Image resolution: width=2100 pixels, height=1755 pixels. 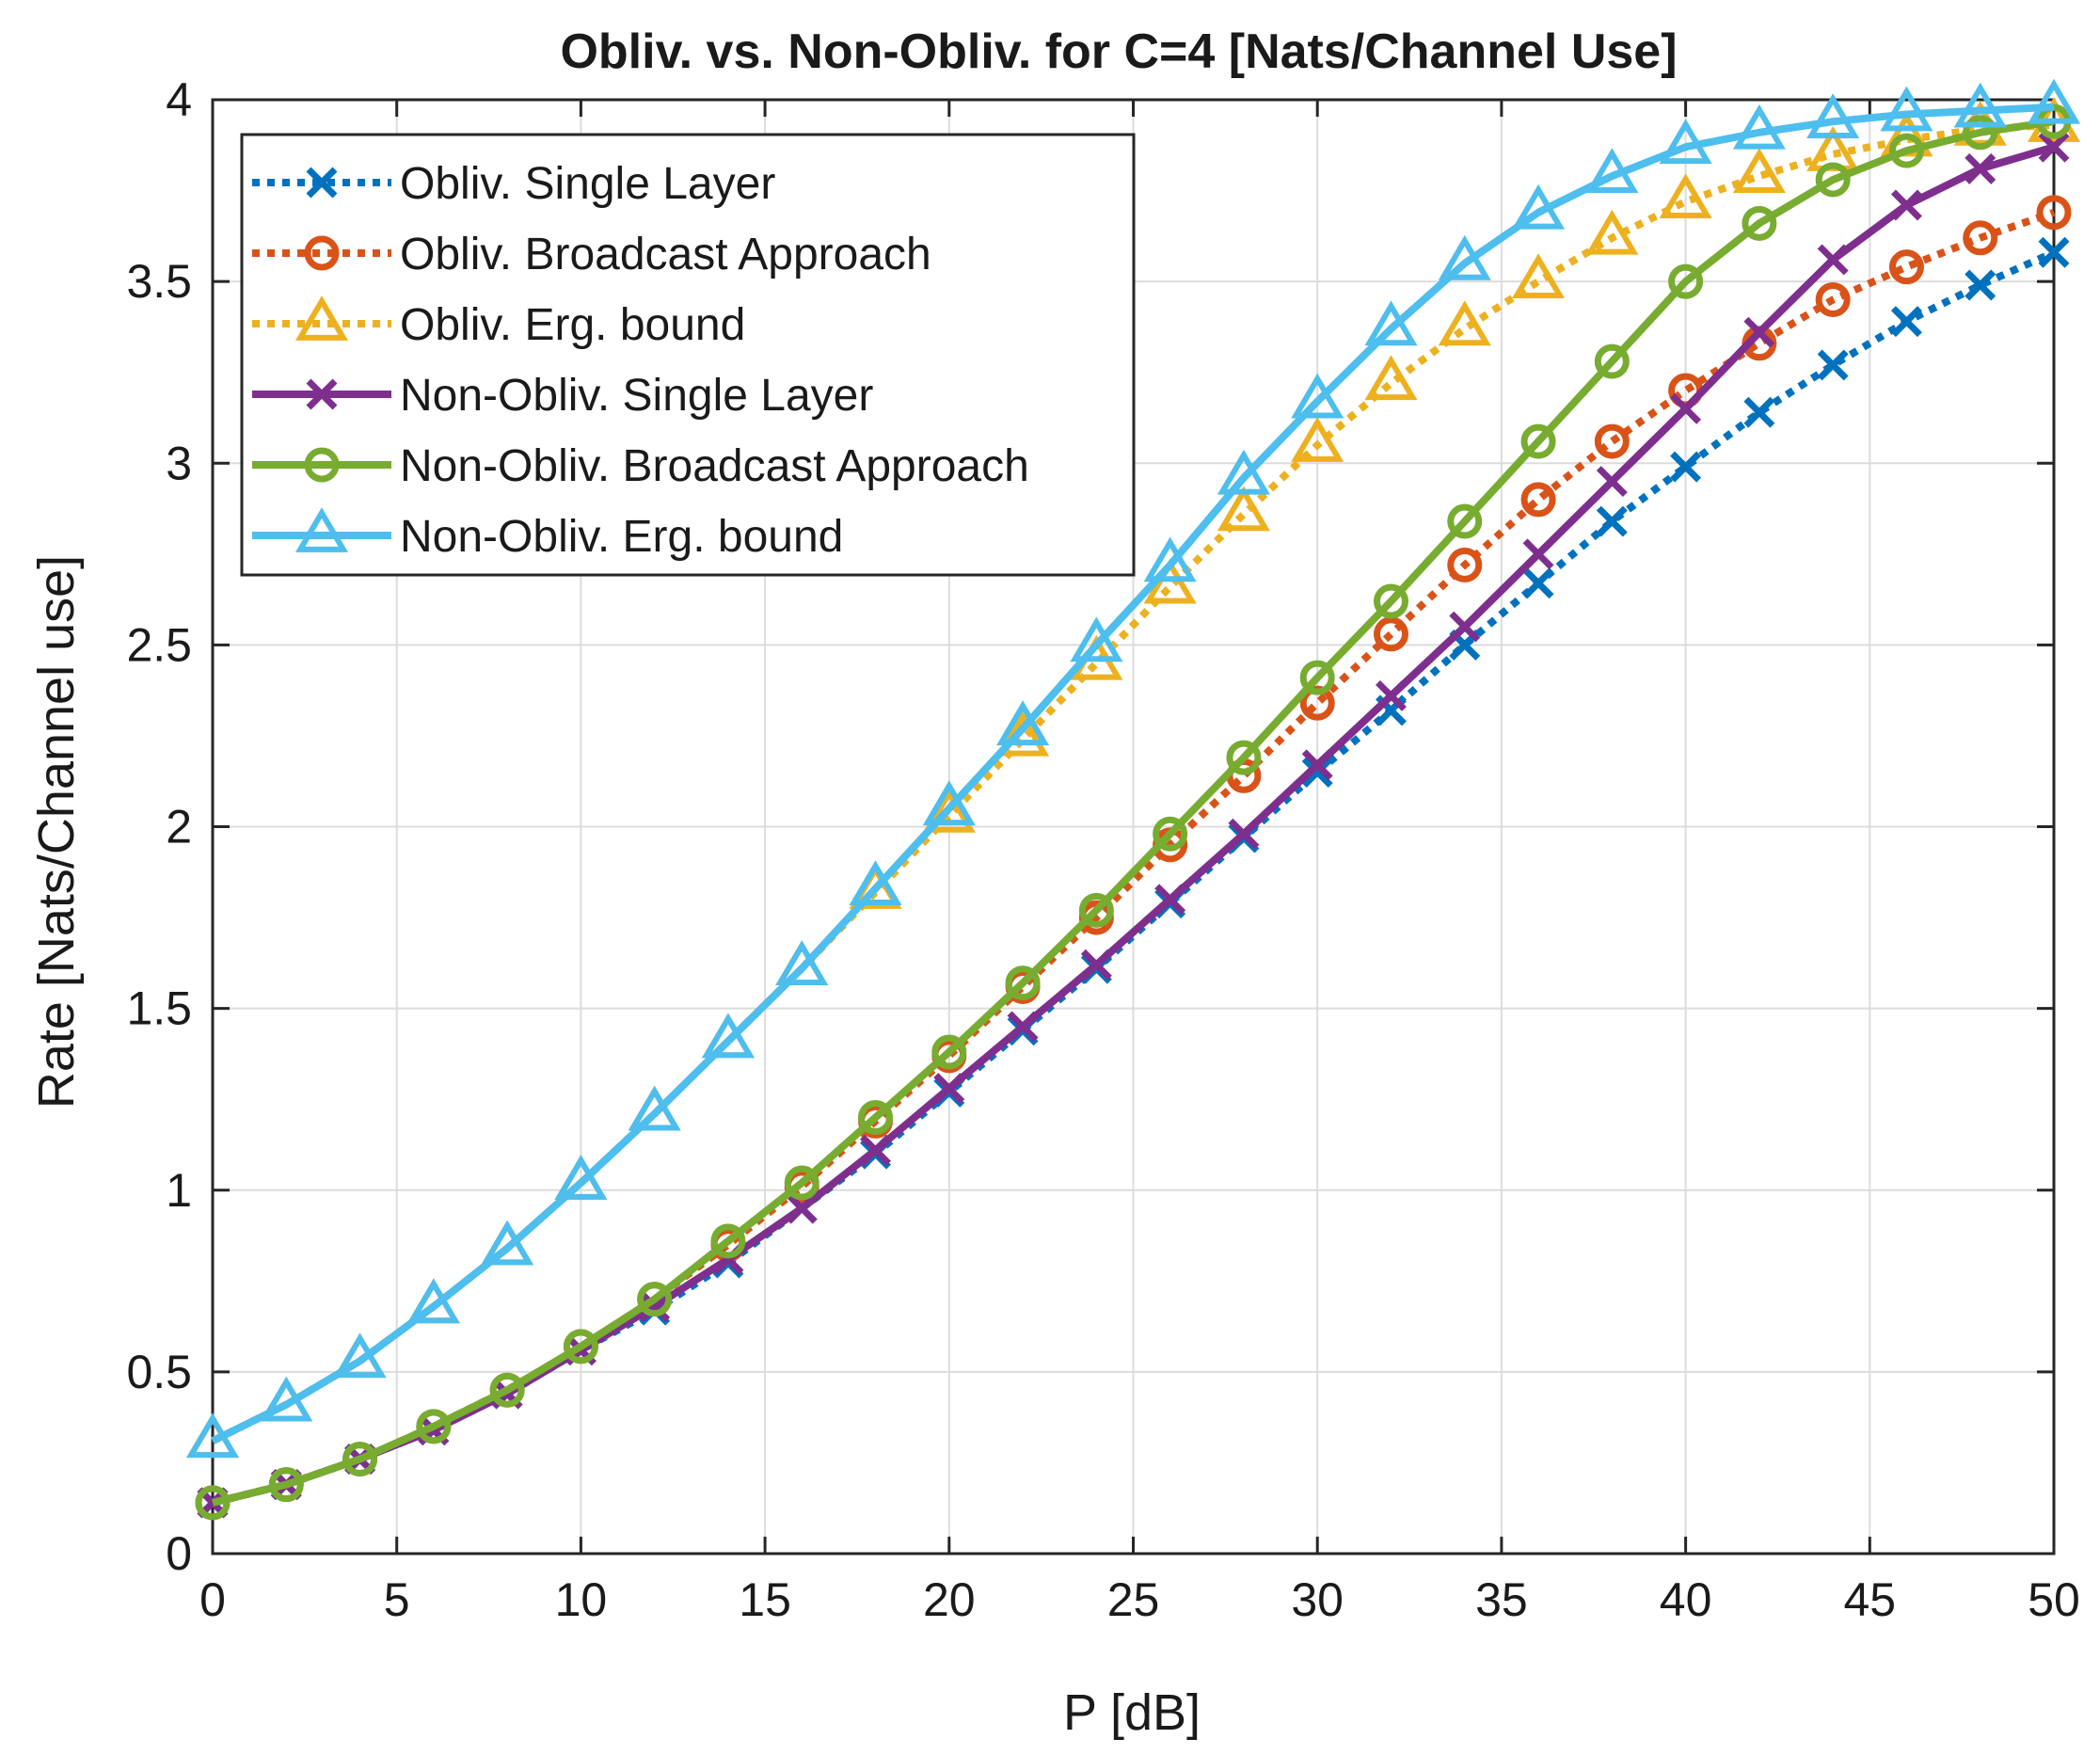 What do you see at coordinates (1502, 1599) in the screenshot?
I see `x-tick-label: 35` at bounding box center [1502, 1599].